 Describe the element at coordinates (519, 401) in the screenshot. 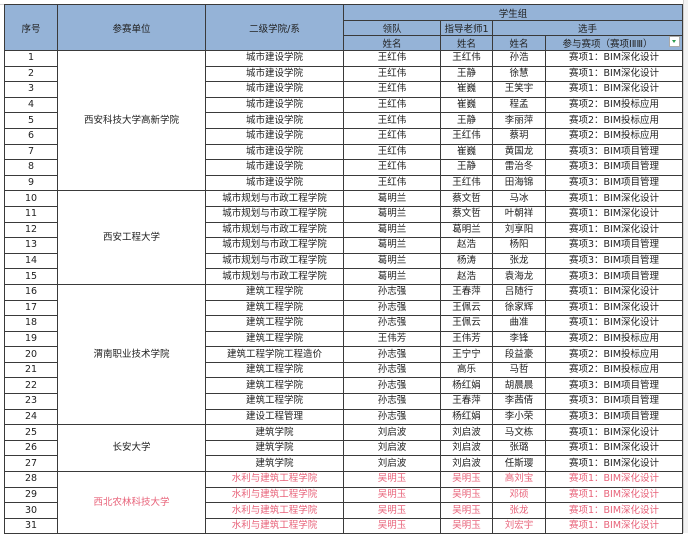

I see `player-cell: 李茜倩` at that location.